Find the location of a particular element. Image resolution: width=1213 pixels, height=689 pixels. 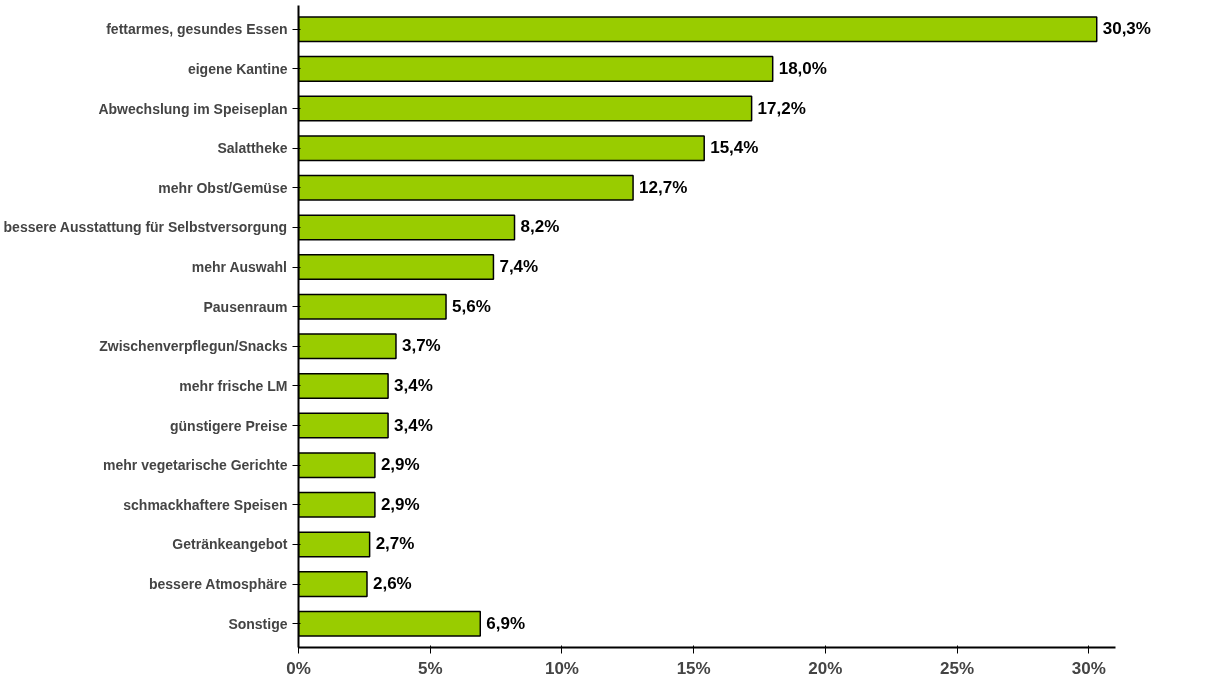

y-tick-label: eigene Kantine is located at coordinates (237, 68).